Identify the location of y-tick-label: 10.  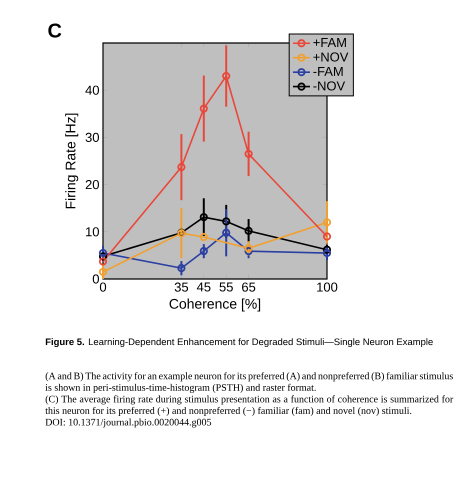
(92, 231).